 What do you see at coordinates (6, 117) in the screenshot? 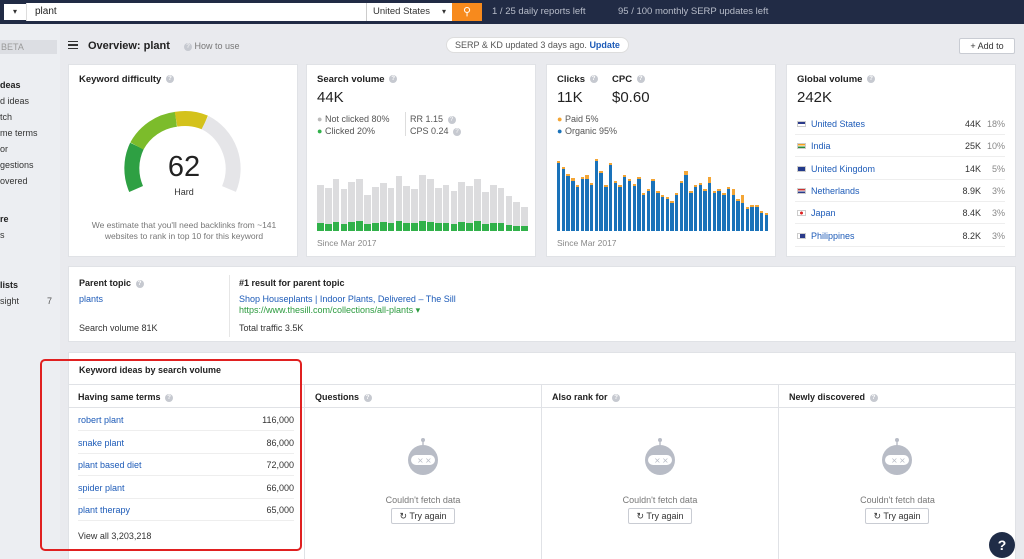
I see `sidebar-item-match: tch` at bounding box center [6, 117].